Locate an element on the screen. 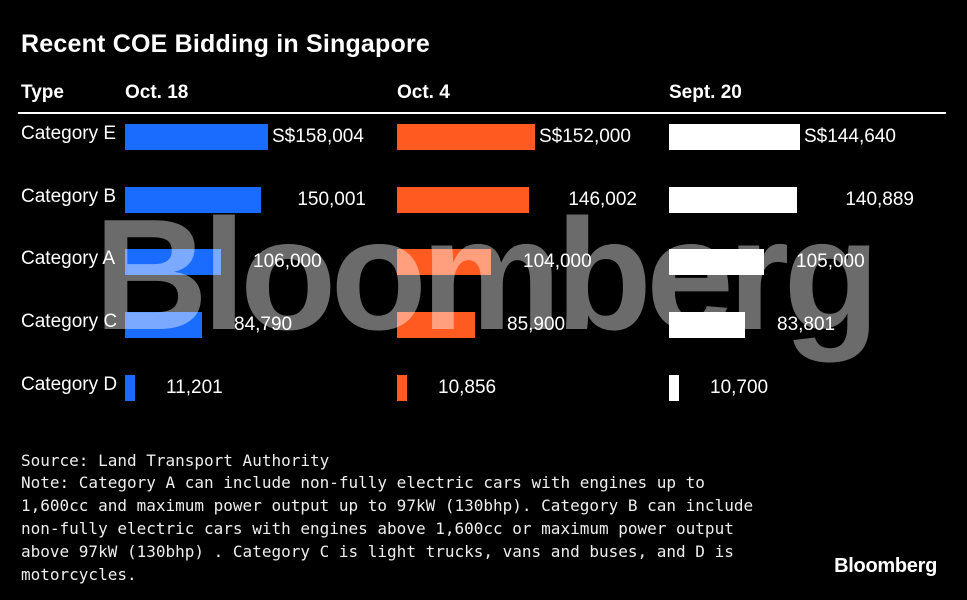  column-header-oct-4: Oct. 4 is located at coordinates (423, 92).